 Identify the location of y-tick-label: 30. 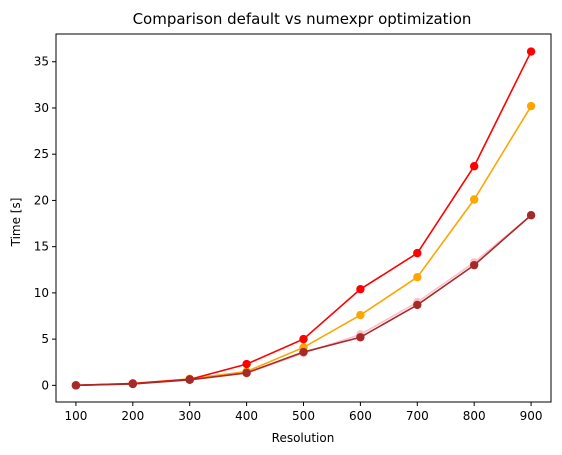
(41, 108).